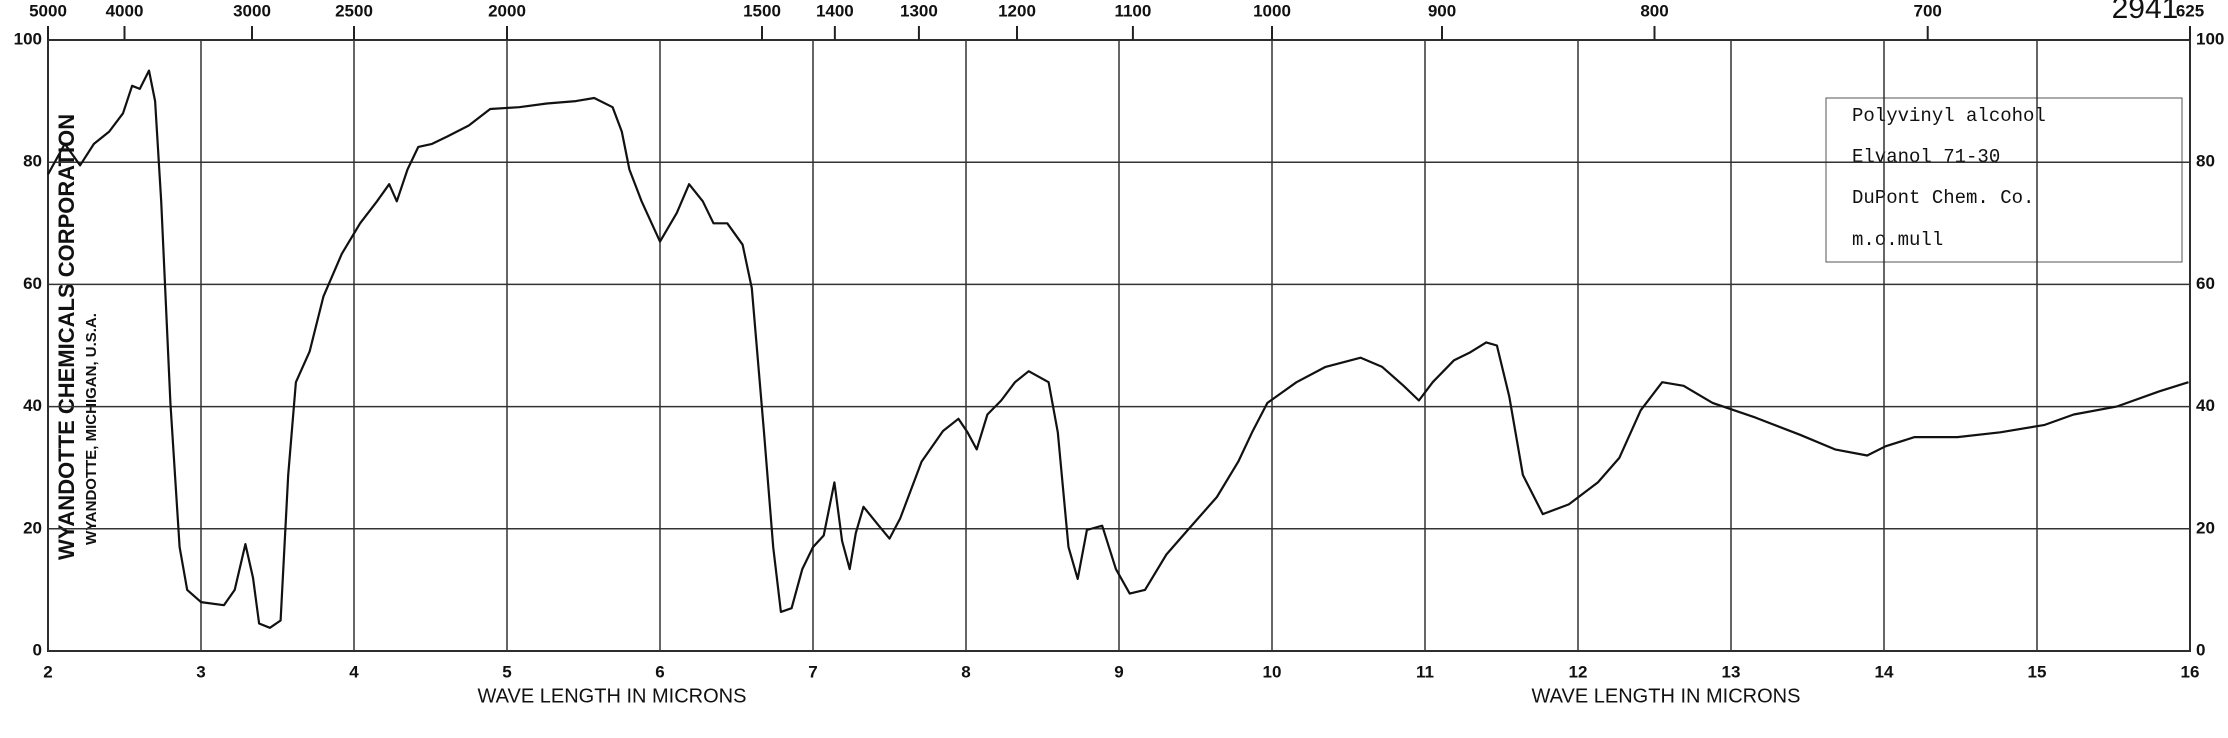  What do you see at coordinates (2200, 649) in the screenshot?
I see `y-tick-label-right: 0` at bounding box center [2200, 649].